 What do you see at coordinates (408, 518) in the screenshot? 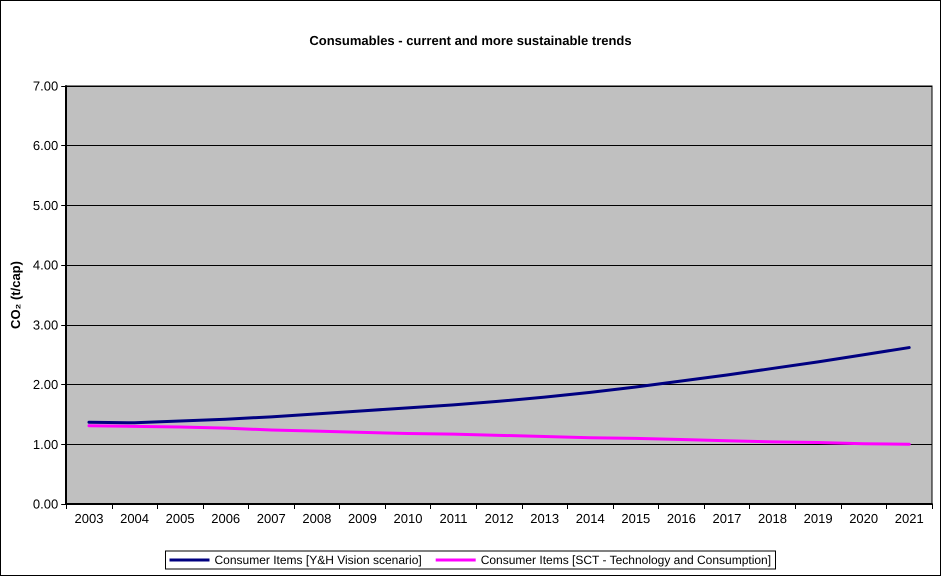
I see `x-tick-label: 2010` at bounding box center [408, 518].